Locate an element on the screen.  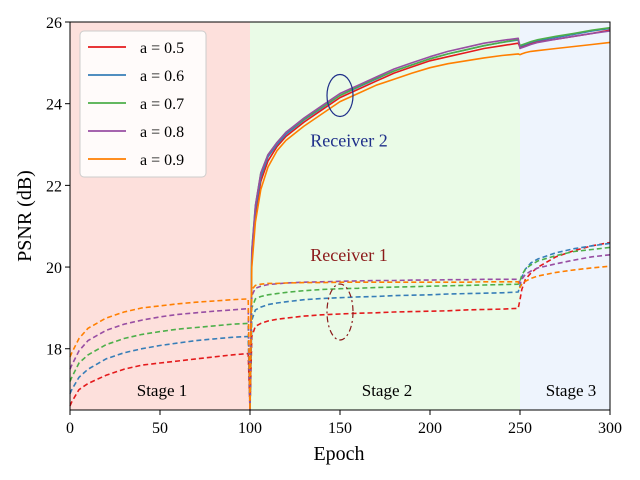
receiver-2-ellipse is located at coordinates (340, 95).